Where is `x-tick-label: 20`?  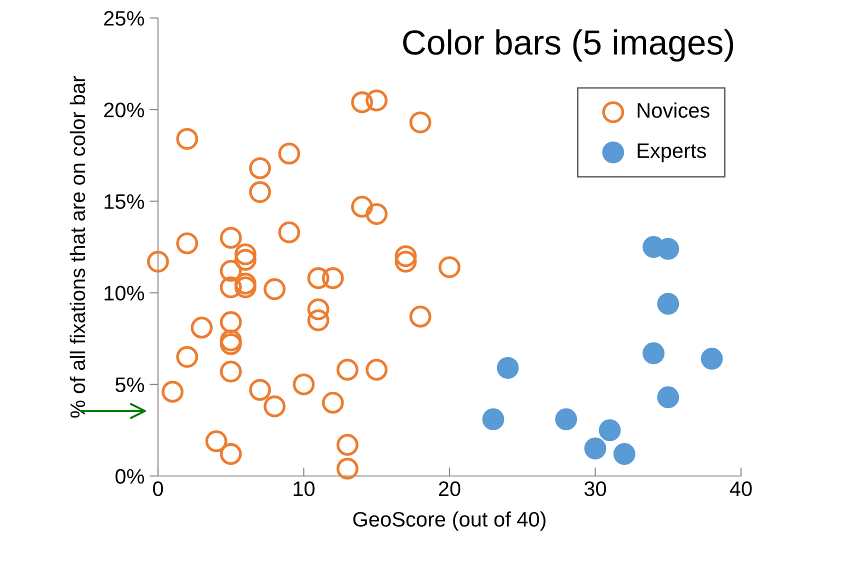
x-tick-label: 20 is located at coordinates (449, 488).